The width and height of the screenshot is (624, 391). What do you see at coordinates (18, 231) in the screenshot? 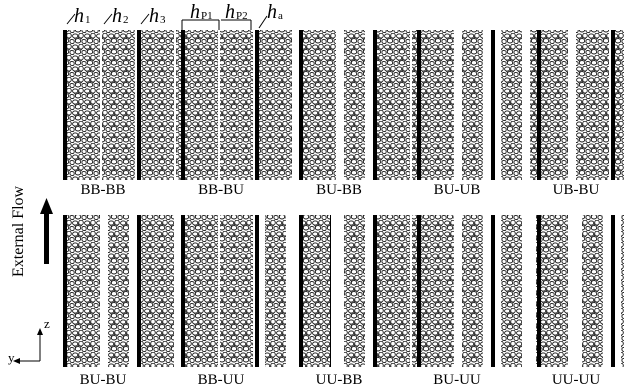
I see `external-flow-label: External Flow` at bounding box center [18, 231].